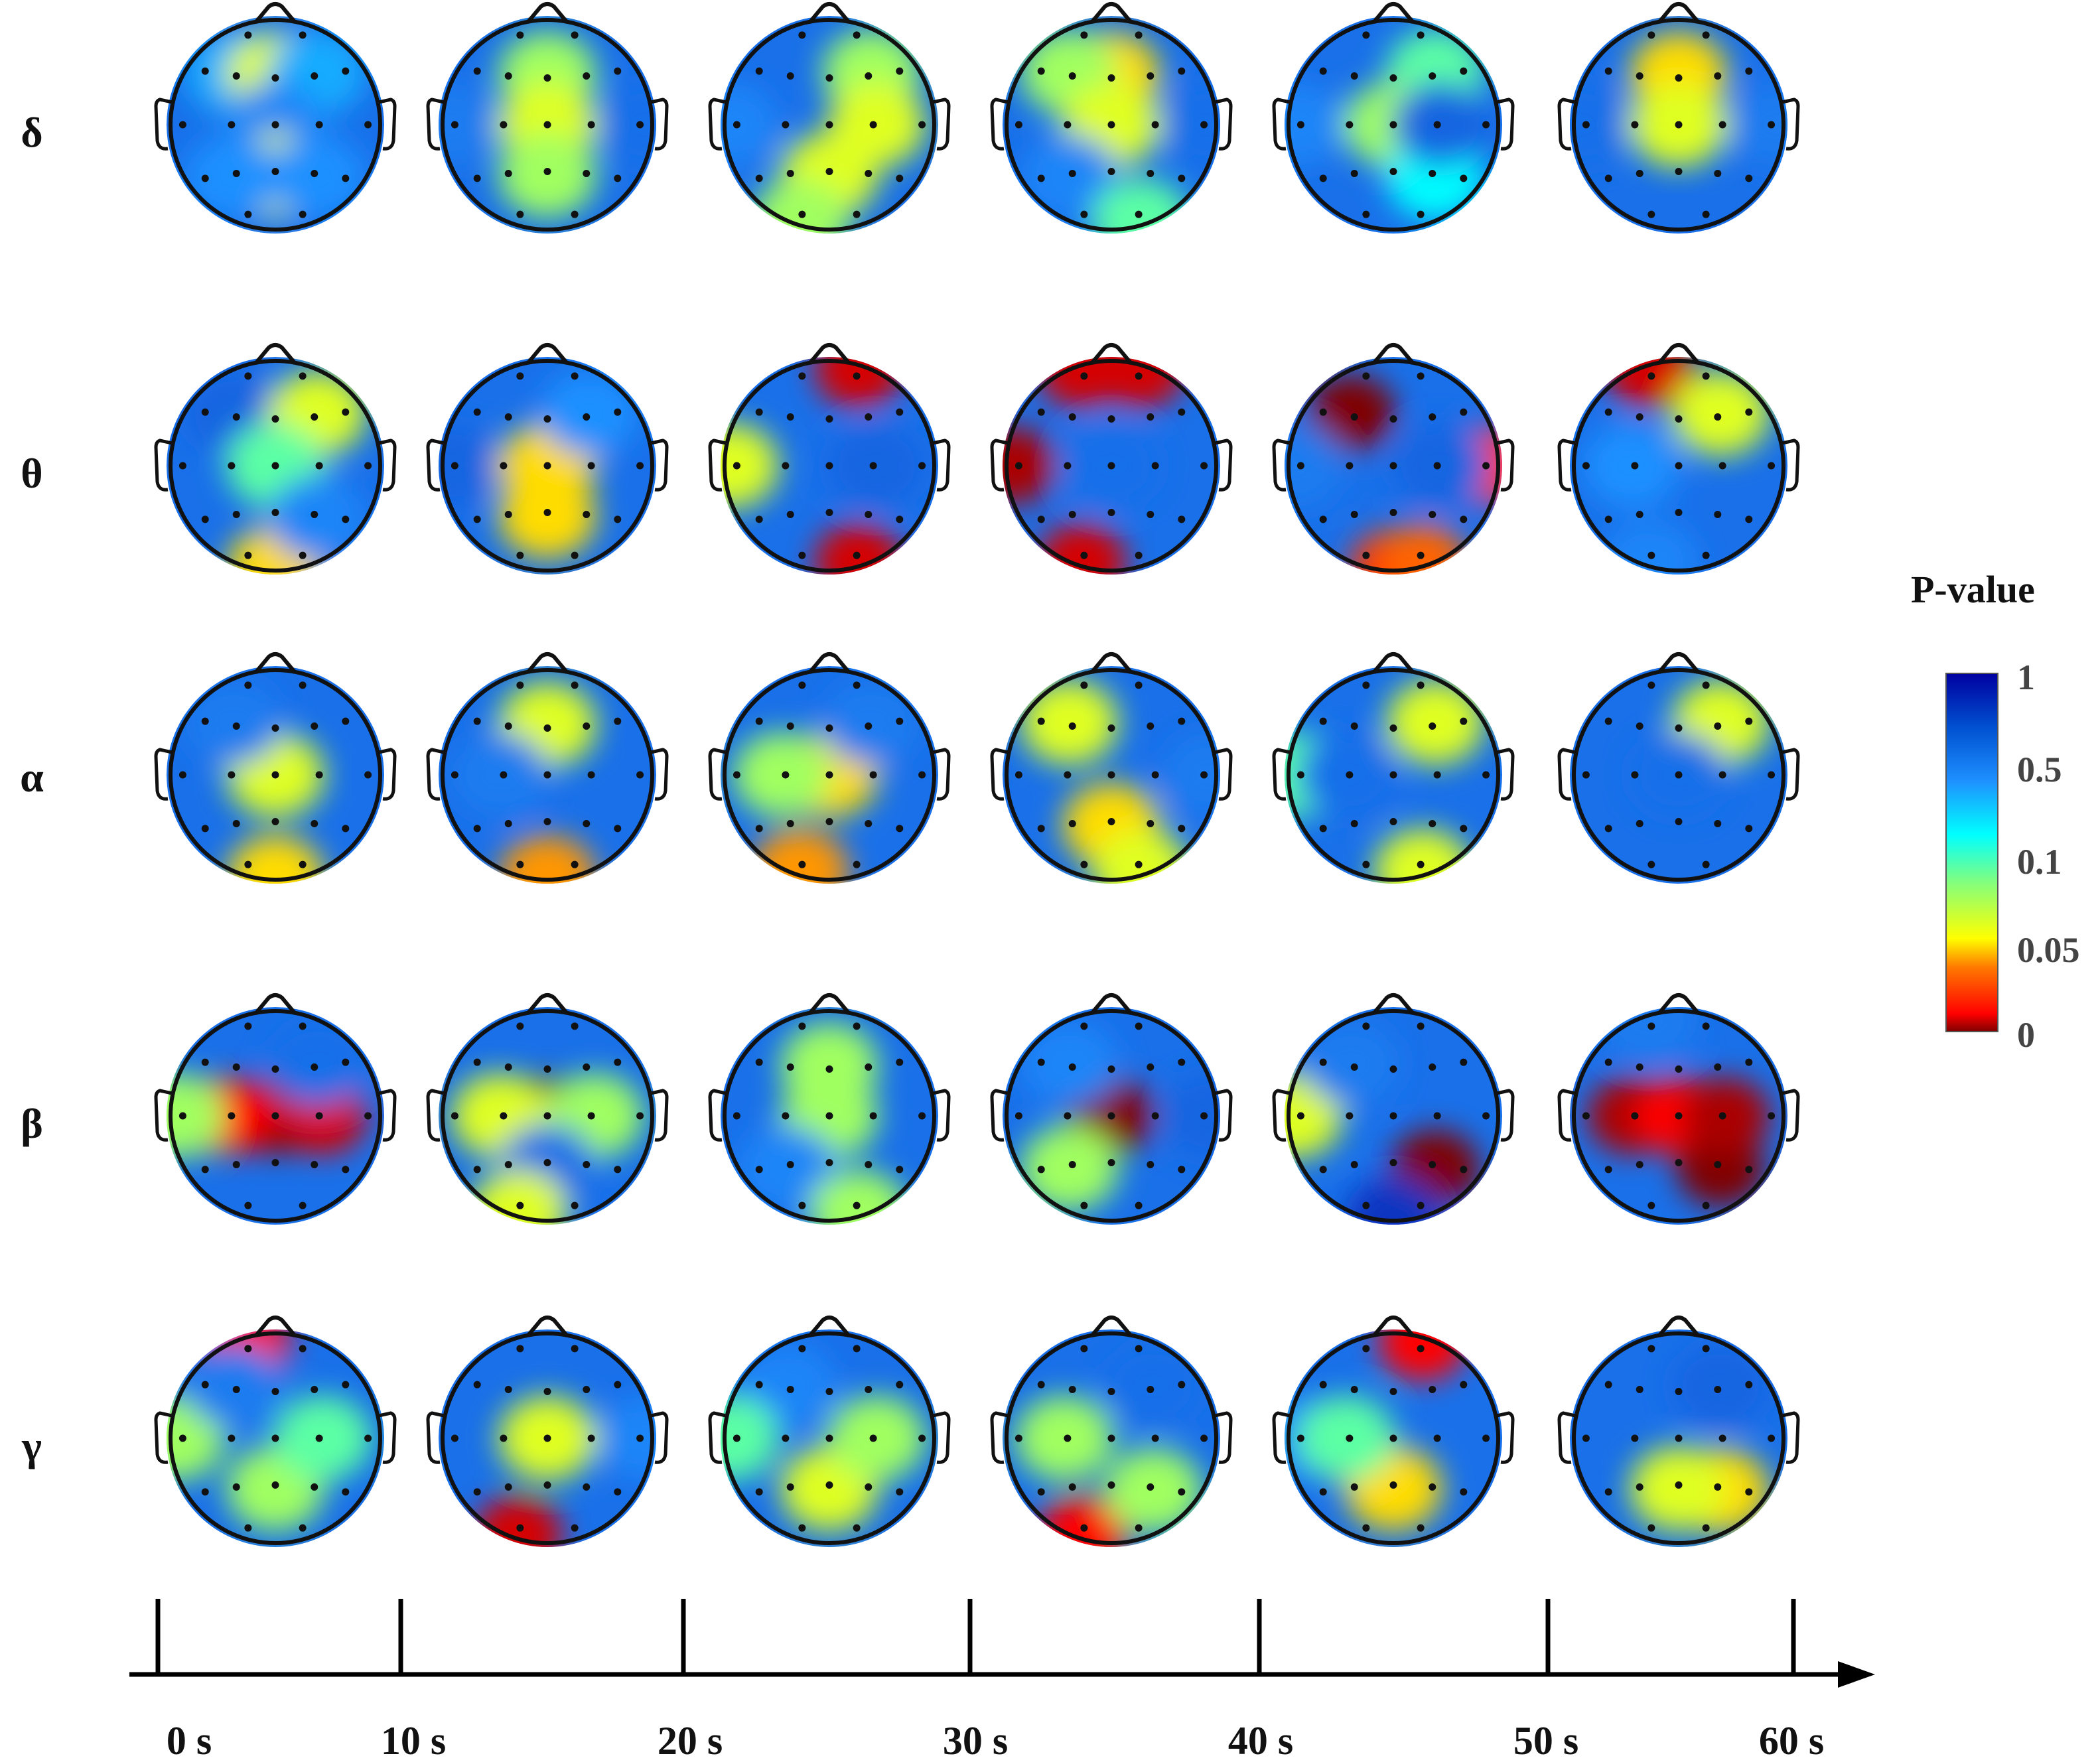 The image size is (2098, 1764). Describe the element at coordinates (800, 206) in the screenshot. I see `blob-O1` at that location.